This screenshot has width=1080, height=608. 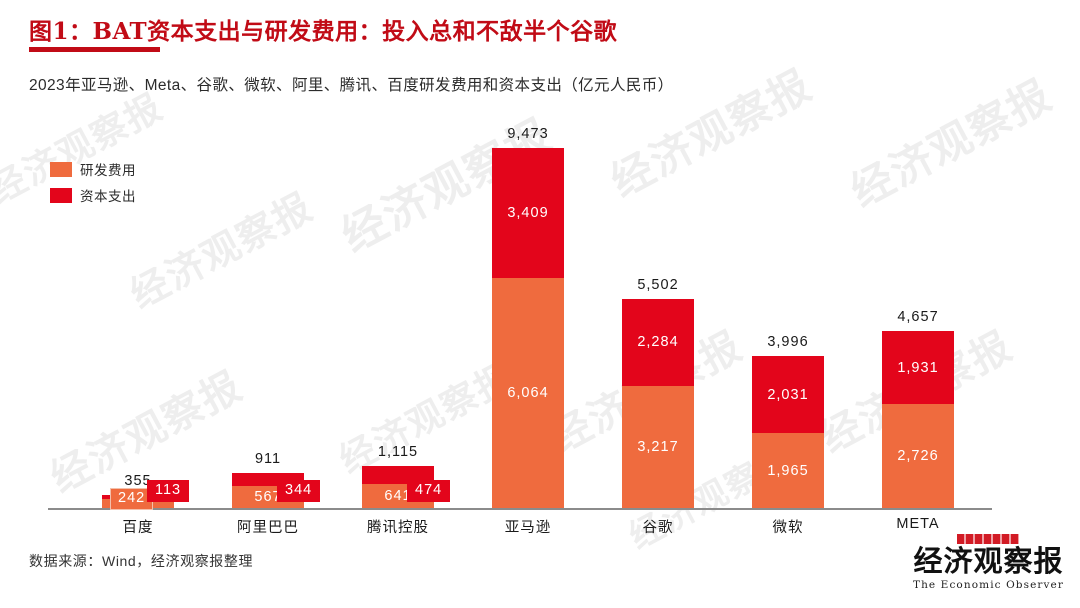 I want to click on bar-segment-value-capex: 113, so click(x=168, y=491).